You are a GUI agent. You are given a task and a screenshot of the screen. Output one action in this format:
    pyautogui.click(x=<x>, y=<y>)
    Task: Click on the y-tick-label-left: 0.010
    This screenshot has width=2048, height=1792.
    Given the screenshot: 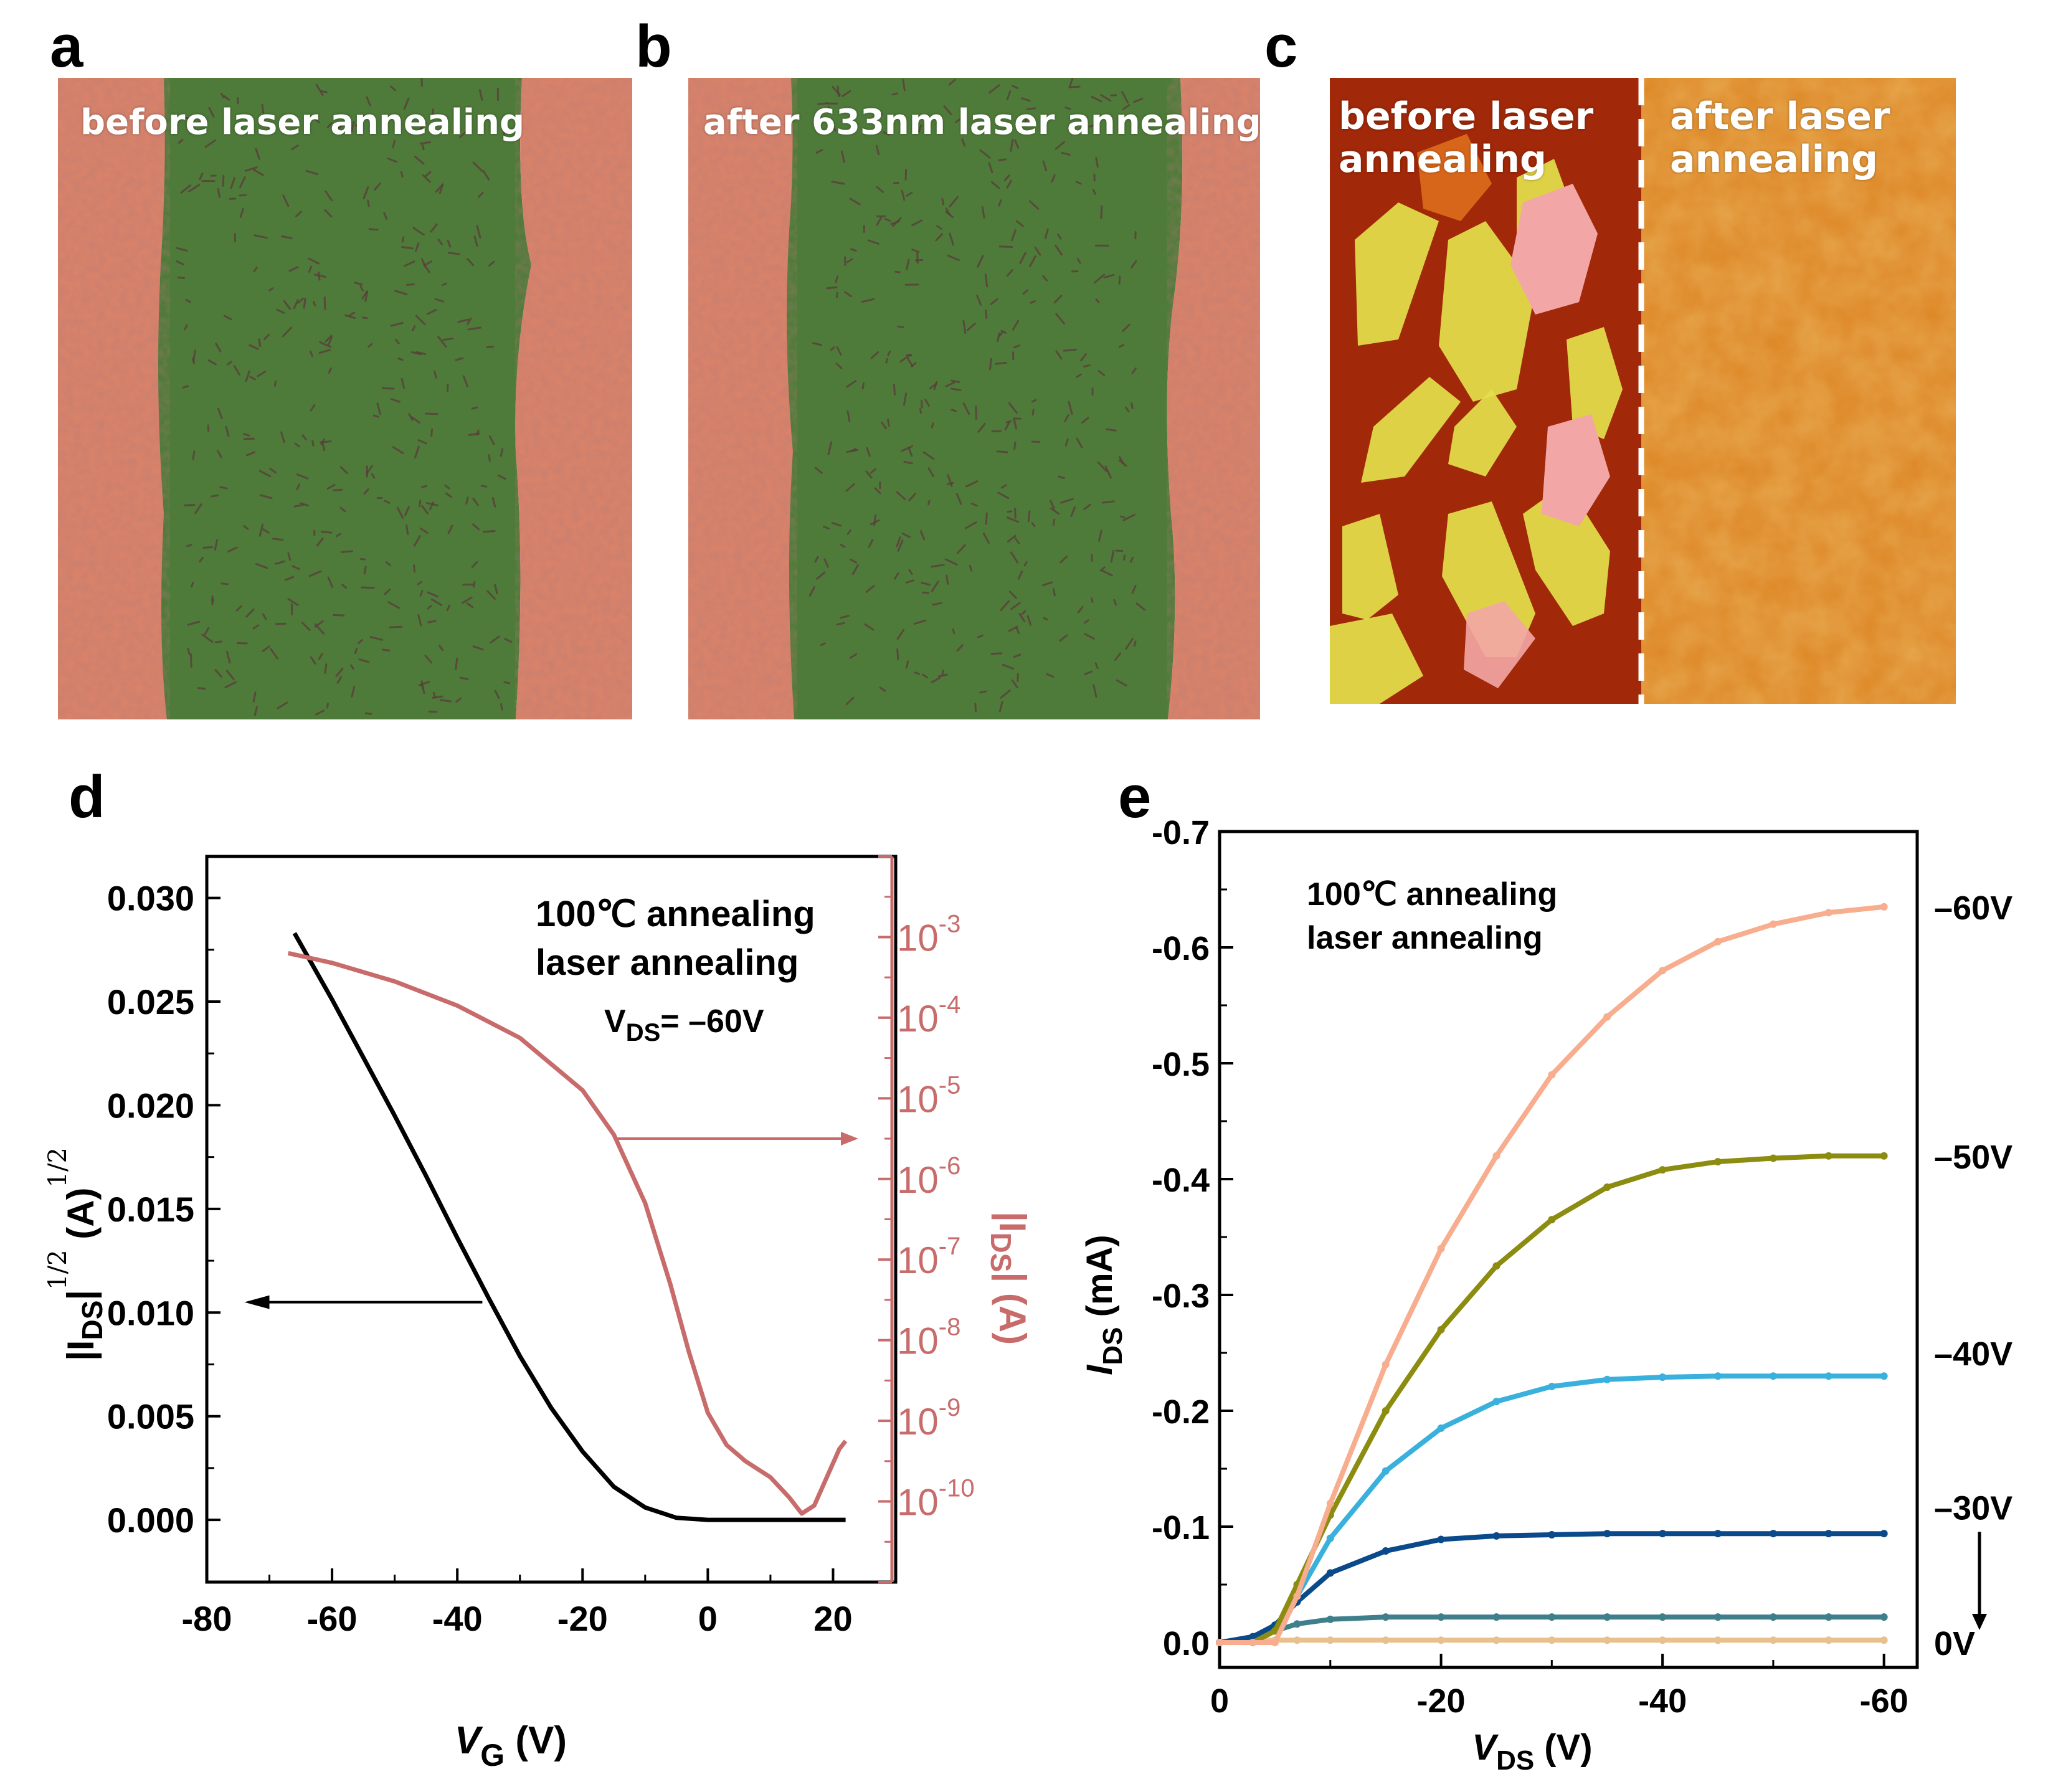 What is the action you would take?
    pyautogui.click(x=150, y=1312)
    